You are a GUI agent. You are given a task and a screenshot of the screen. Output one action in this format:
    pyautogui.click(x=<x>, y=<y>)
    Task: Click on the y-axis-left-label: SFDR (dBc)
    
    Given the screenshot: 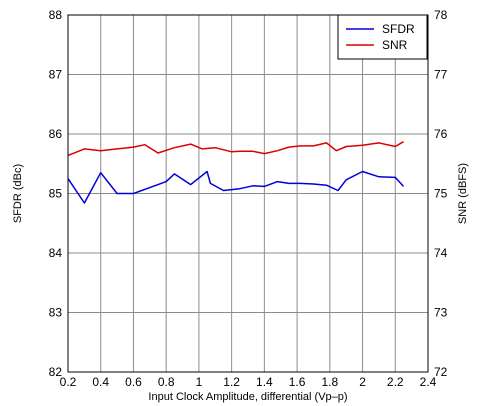 What is the action you would take?
    pyautogui.click(x=18, y=193)
    